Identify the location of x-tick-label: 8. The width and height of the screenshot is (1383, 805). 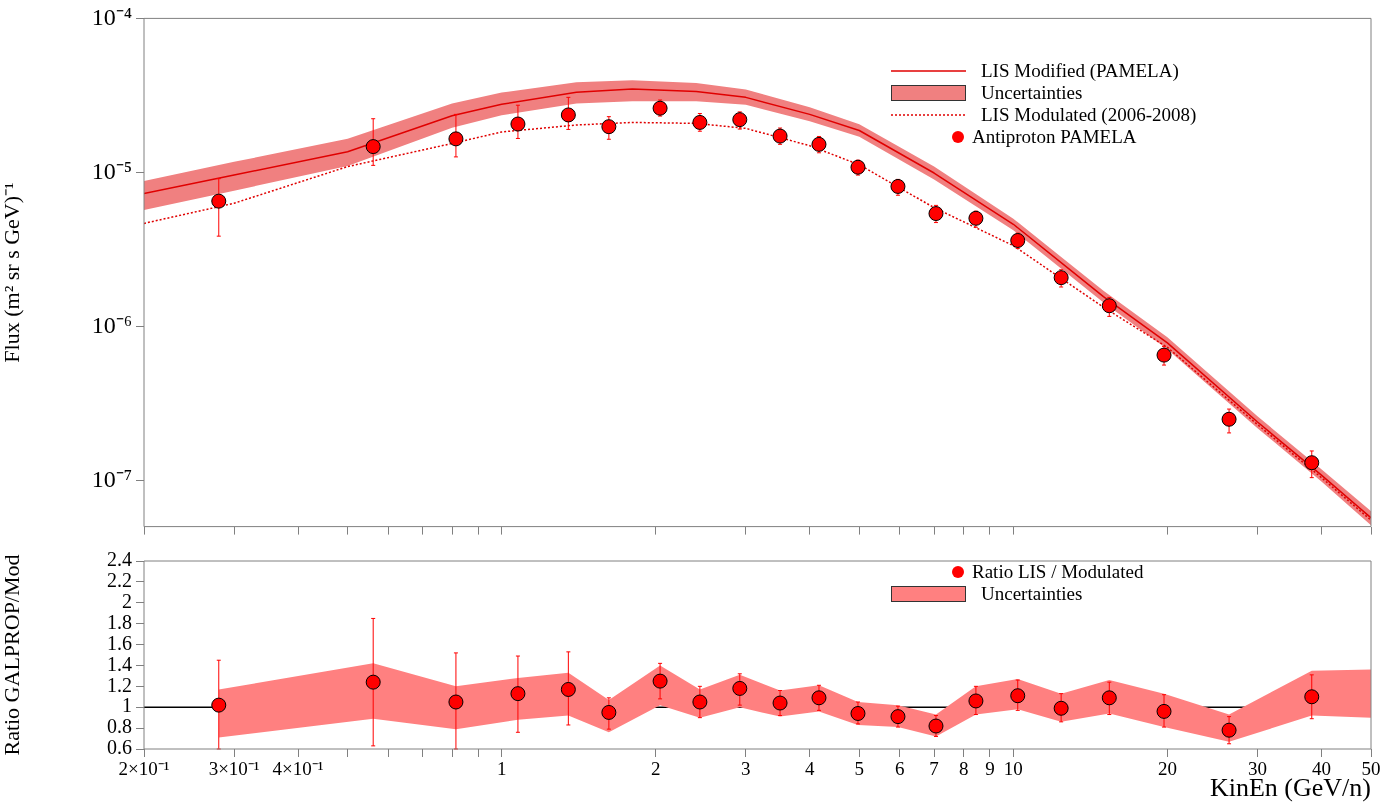
(964, 769).